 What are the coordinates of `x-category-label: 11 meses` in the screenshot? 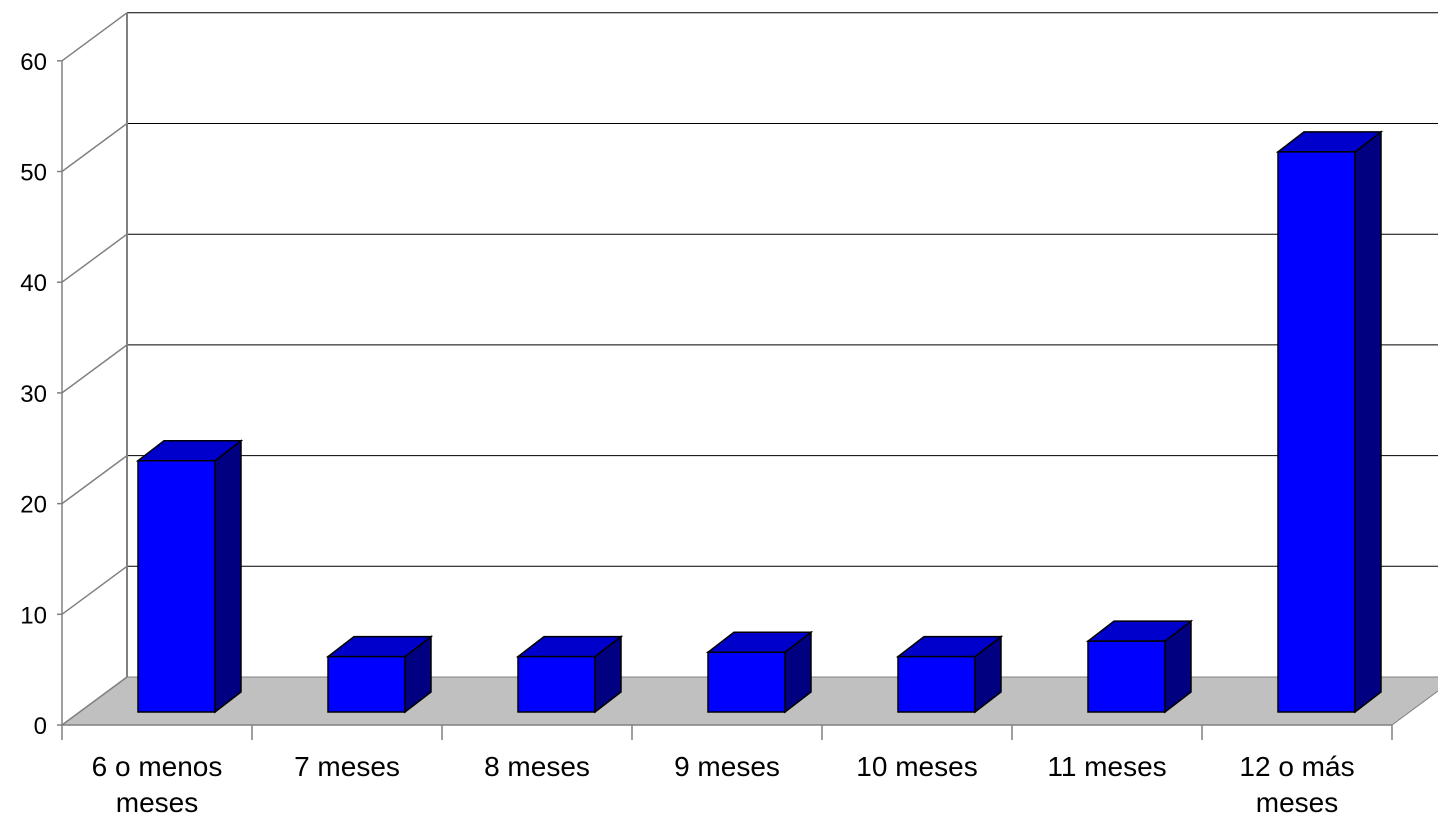 It's located at (1106, 766).